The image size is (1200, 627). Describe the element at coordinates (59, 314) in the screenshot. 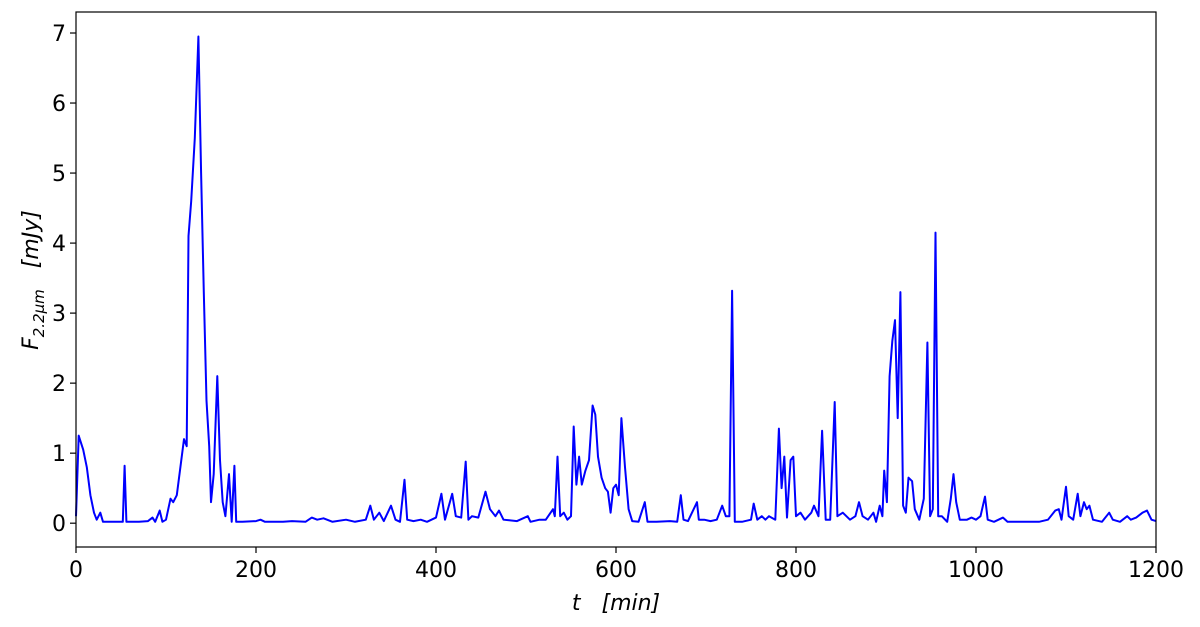

I see `y-tick-label: 3` at that location.